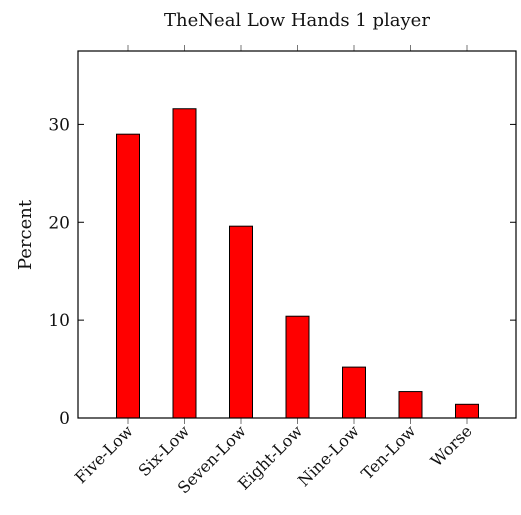  I want to click on x-tick-label: Nine-Low, so click(328, 455).